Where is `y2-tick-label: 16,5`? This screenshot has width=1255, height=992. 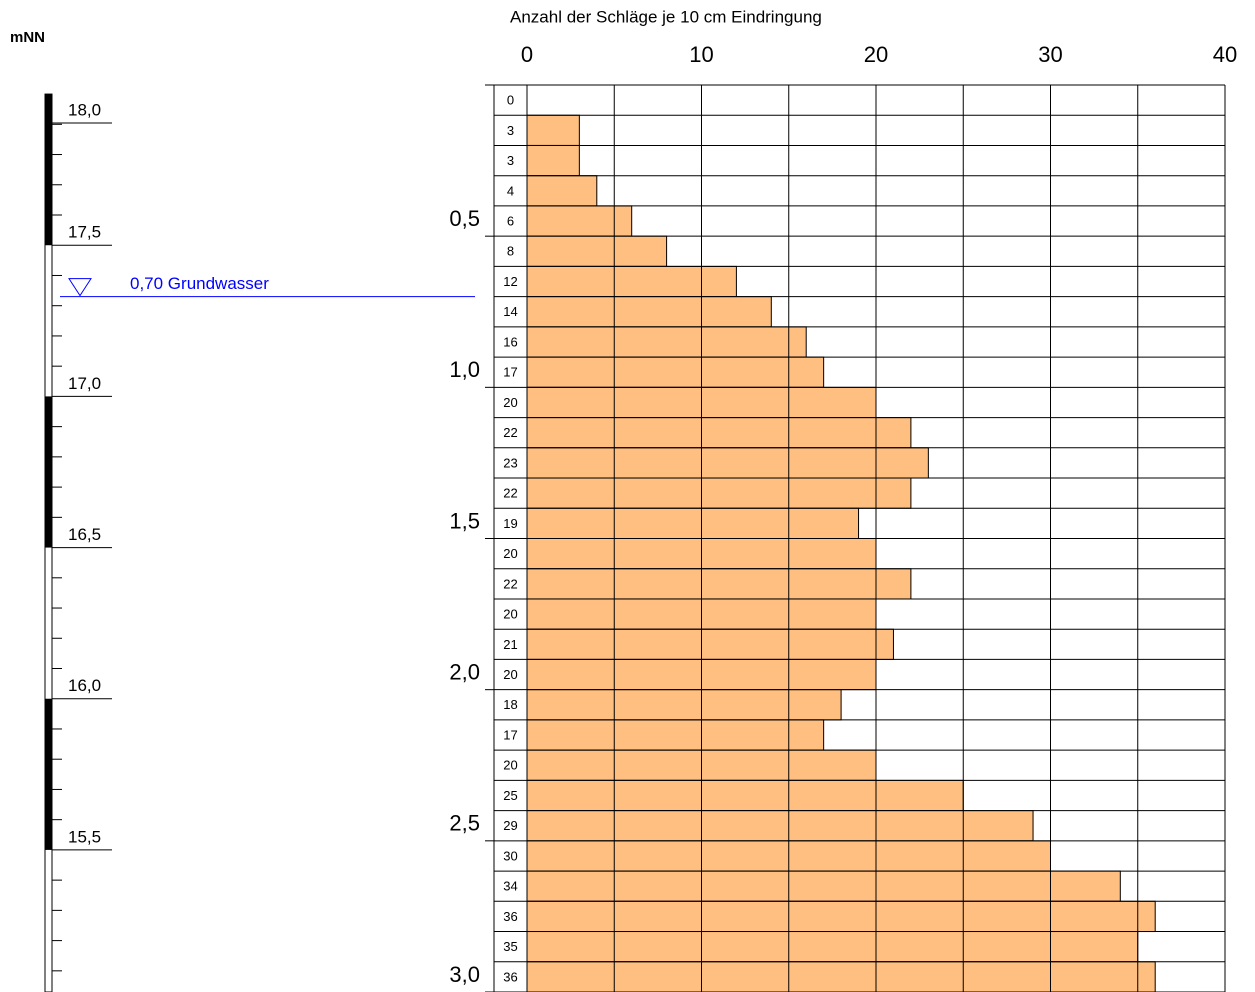
y2-tick-label: 16,5 is located at coordinates (84, 534).